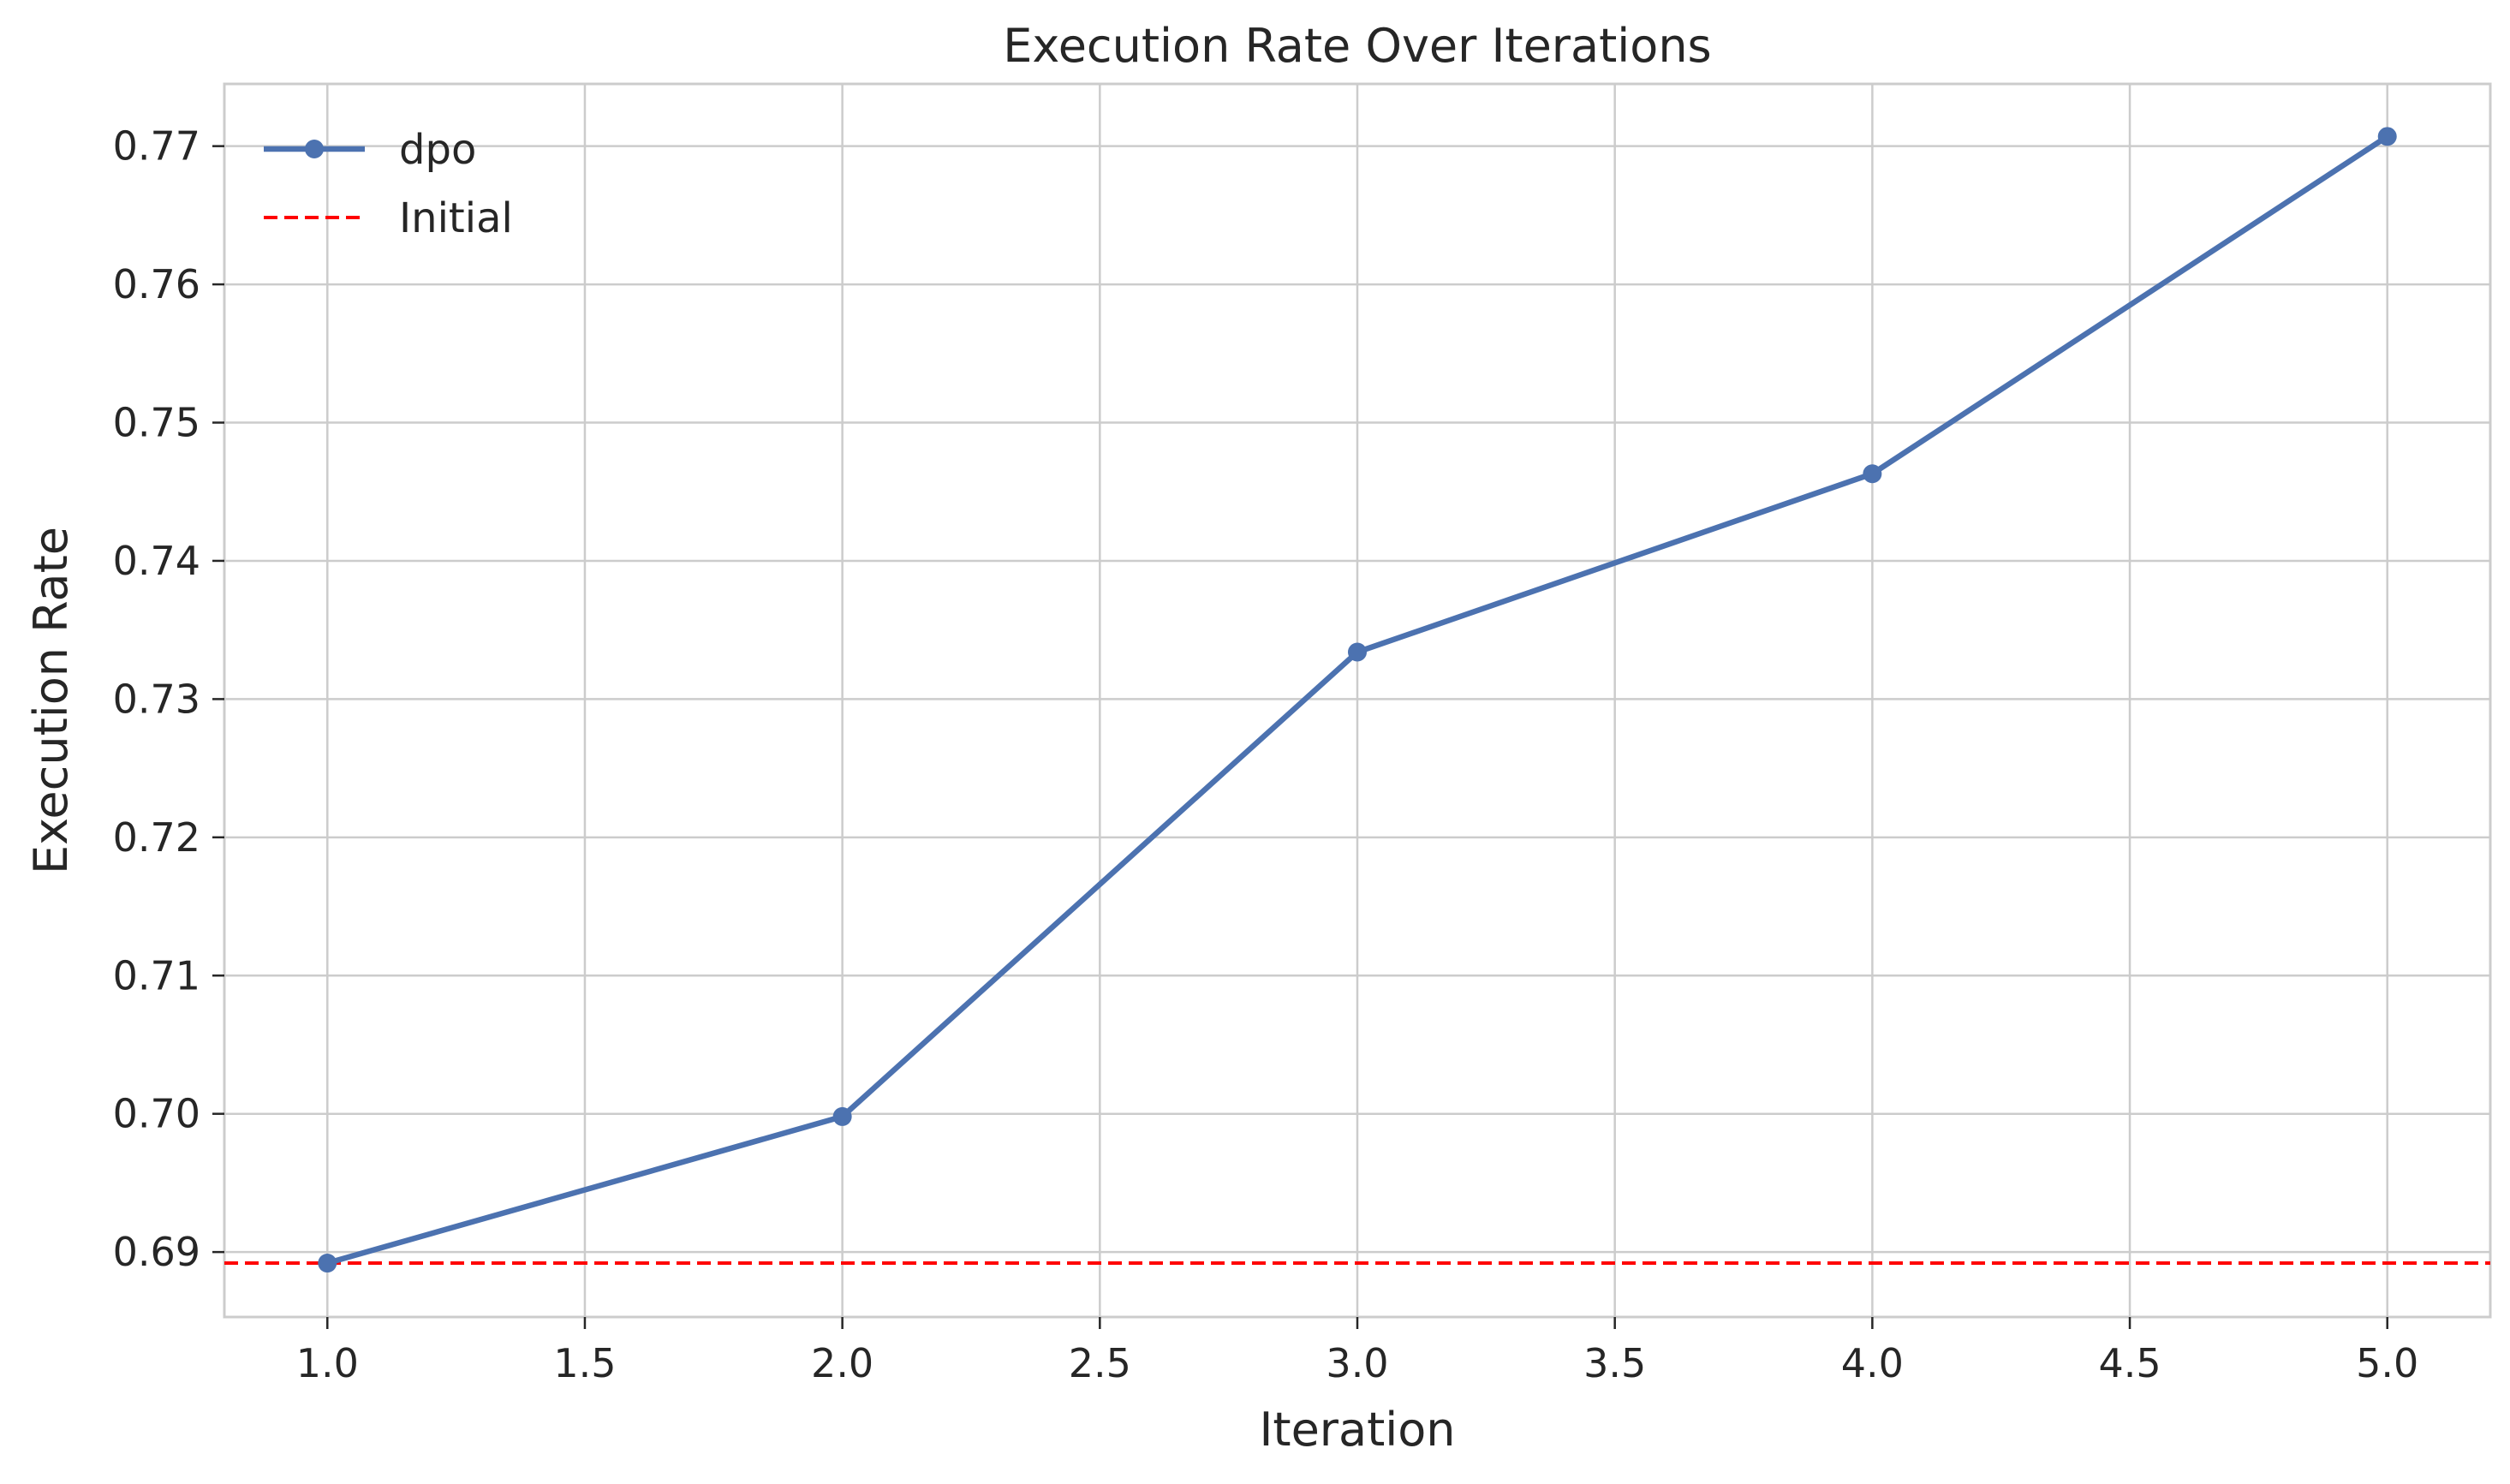  I want to click on x-tick-label: 1.0, so click(328, 1363).